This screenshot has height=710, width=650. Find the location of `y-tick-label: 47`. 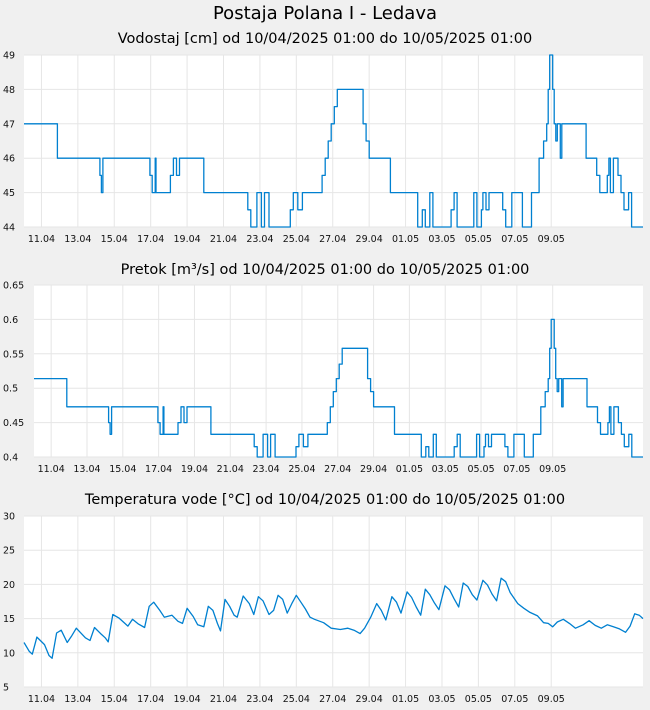

y-tick-label: 47 is located at coordinates (9, 124).